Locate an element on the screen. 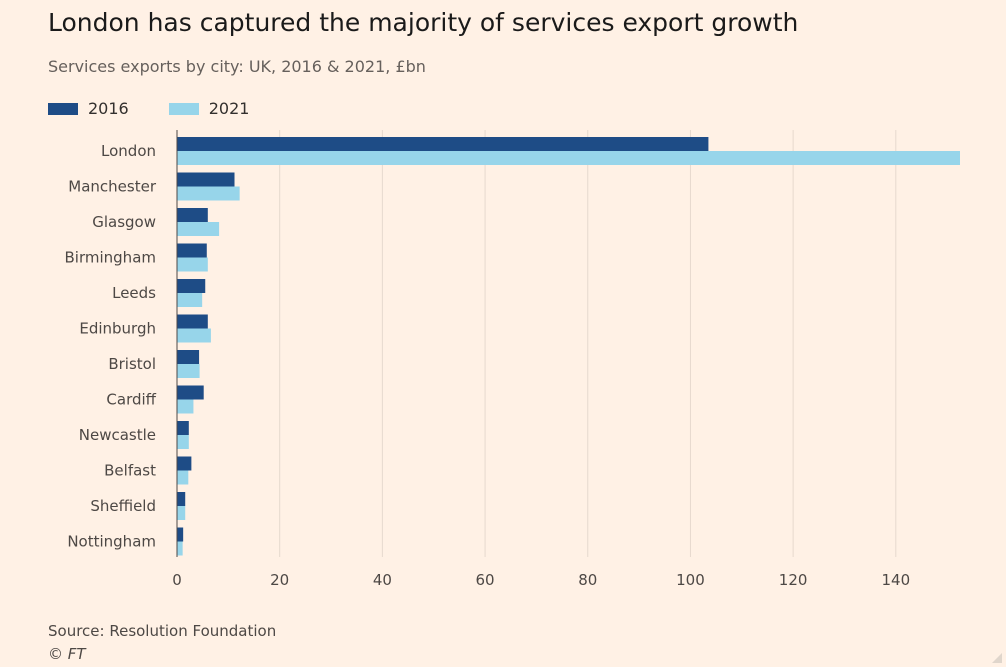  bar-2021-belfast is located at coordinates (183, 477).